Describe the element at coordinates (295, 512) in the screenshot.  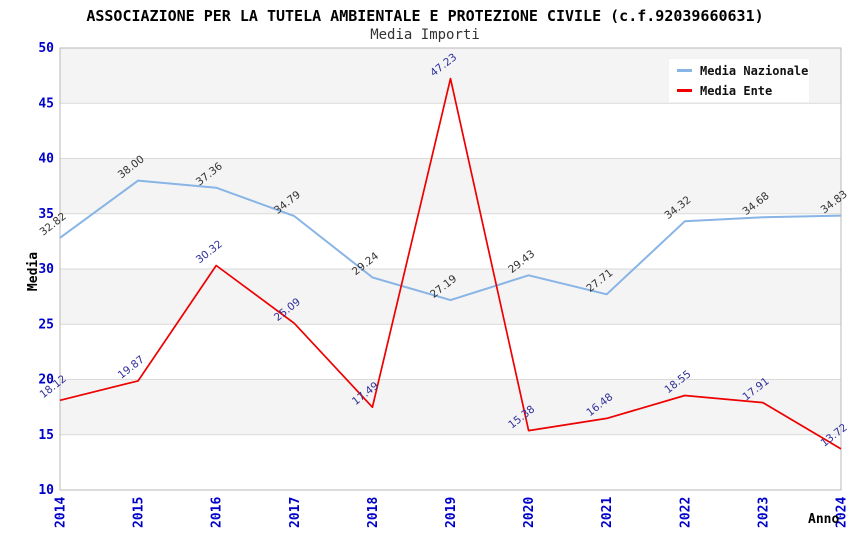
I see `x-tick-label: 2017` at that location.